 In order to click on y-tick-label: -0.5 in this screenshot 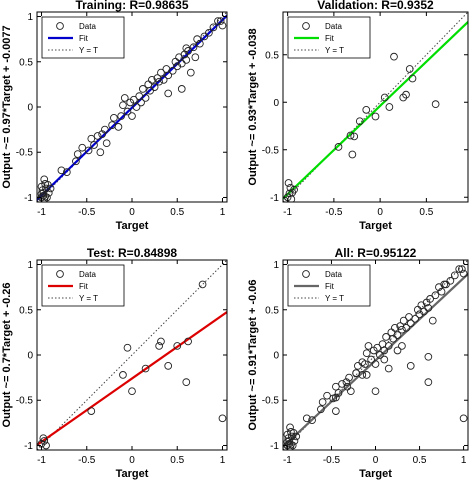, I will do `click(271, 401)`.